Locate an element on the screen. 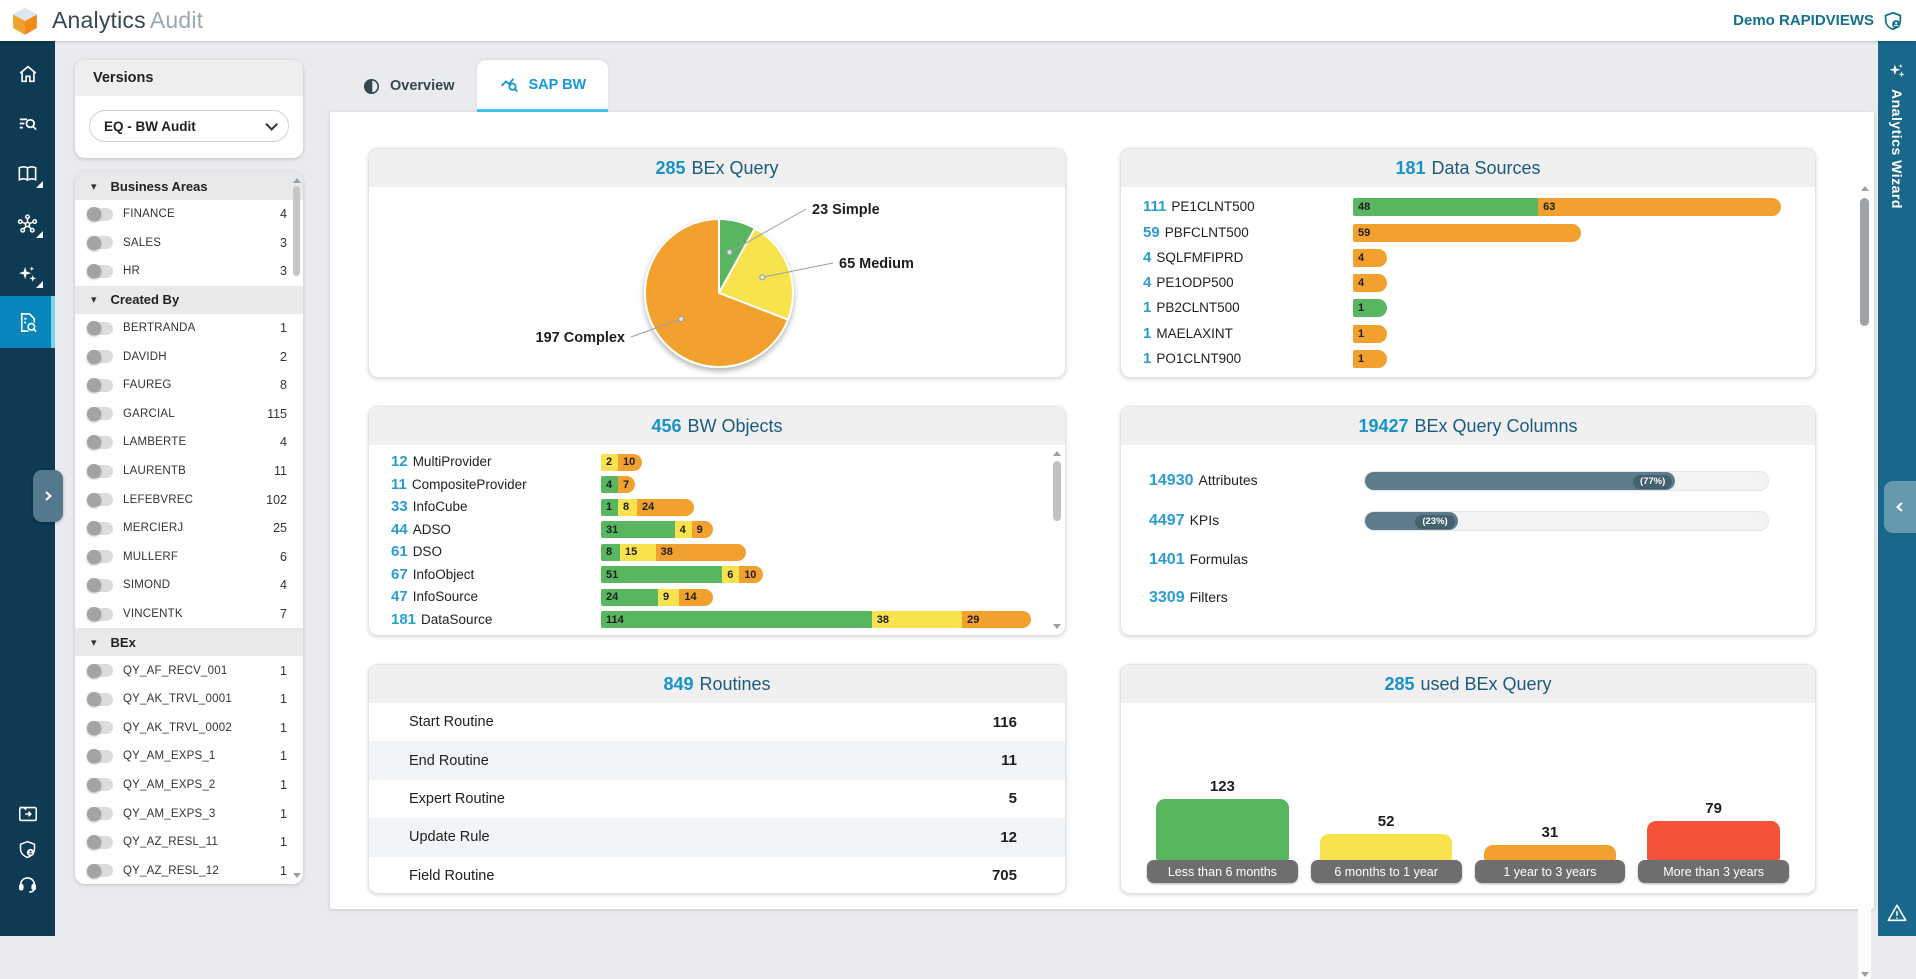  collapse-panel-button is located at coordinates (1900, 507).